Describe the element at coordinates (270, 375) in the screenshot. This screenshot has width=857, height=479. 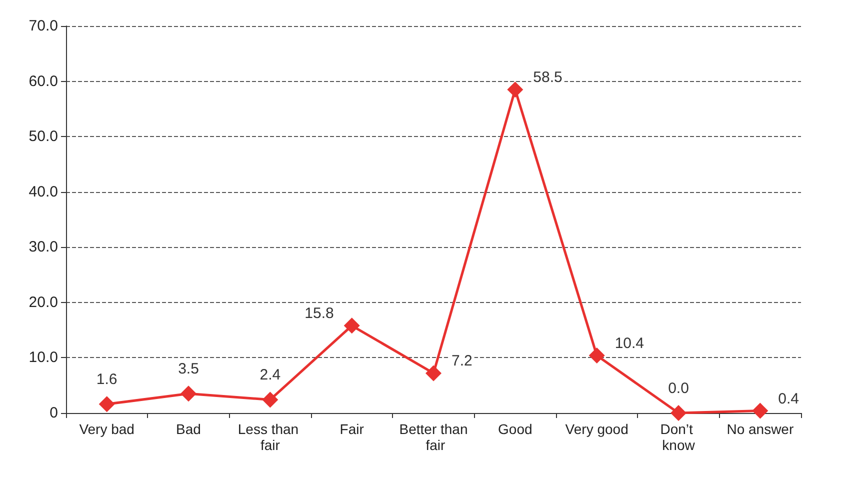
I see `data-label: 2.4` at that location.